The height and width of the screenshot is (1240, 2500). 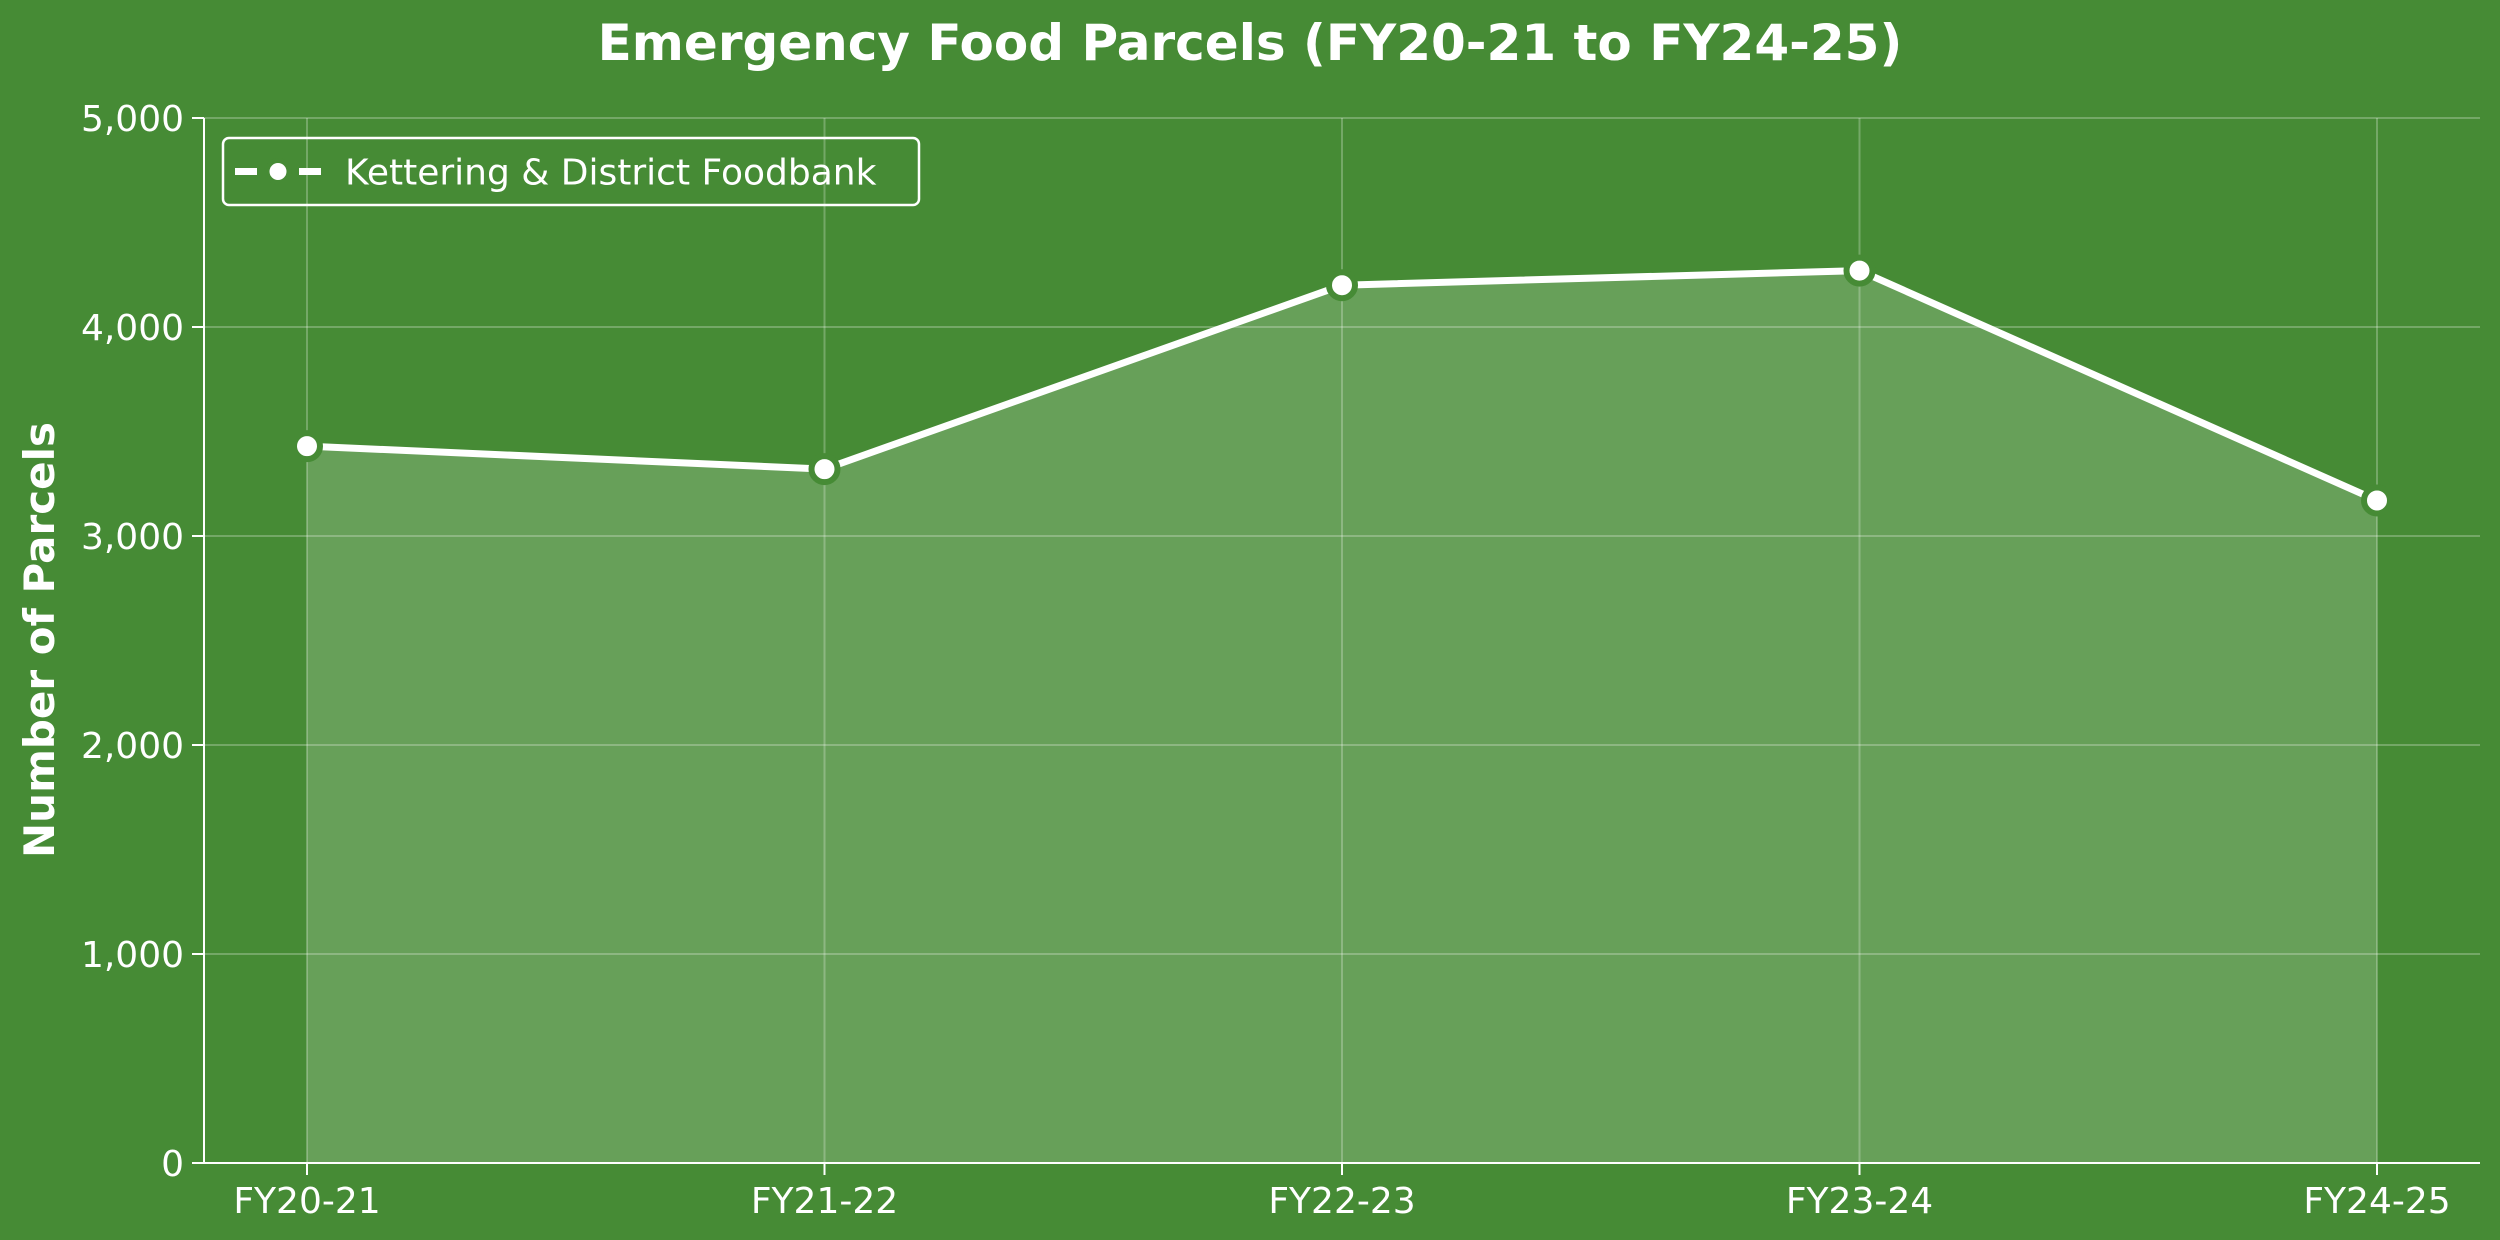 What do you see at coordinates (132, 955) in the screenshot?
I see `y-tick-label: 1,000` at bounding box center [132, 955].